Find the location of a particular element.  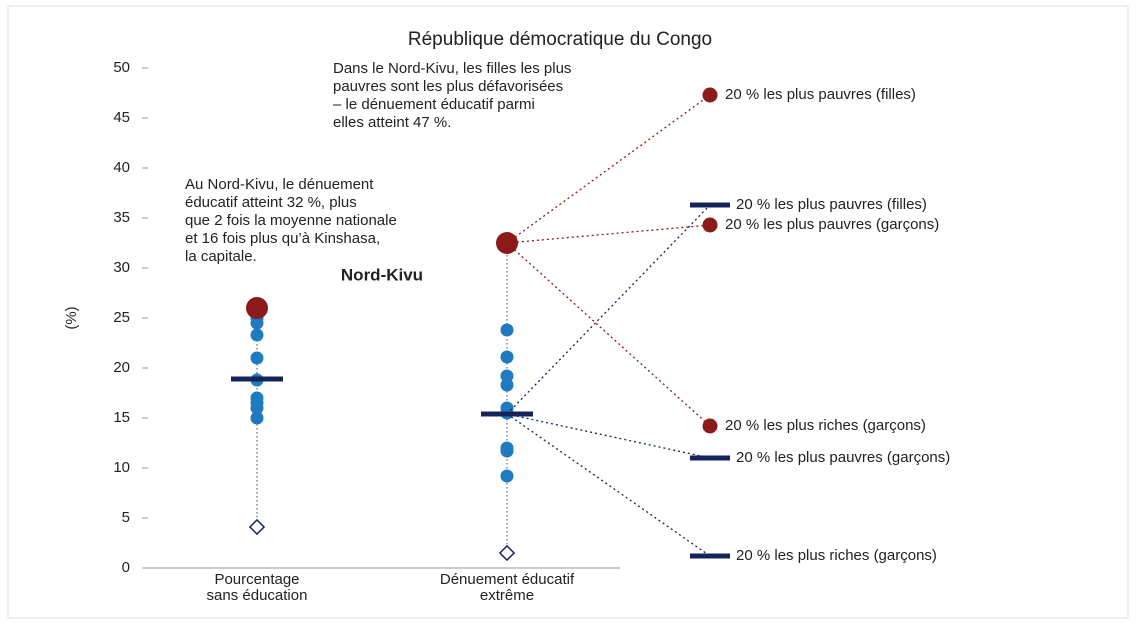

annotation: pauvres sont les plus défavorisées is located at coordinates (448, 86).